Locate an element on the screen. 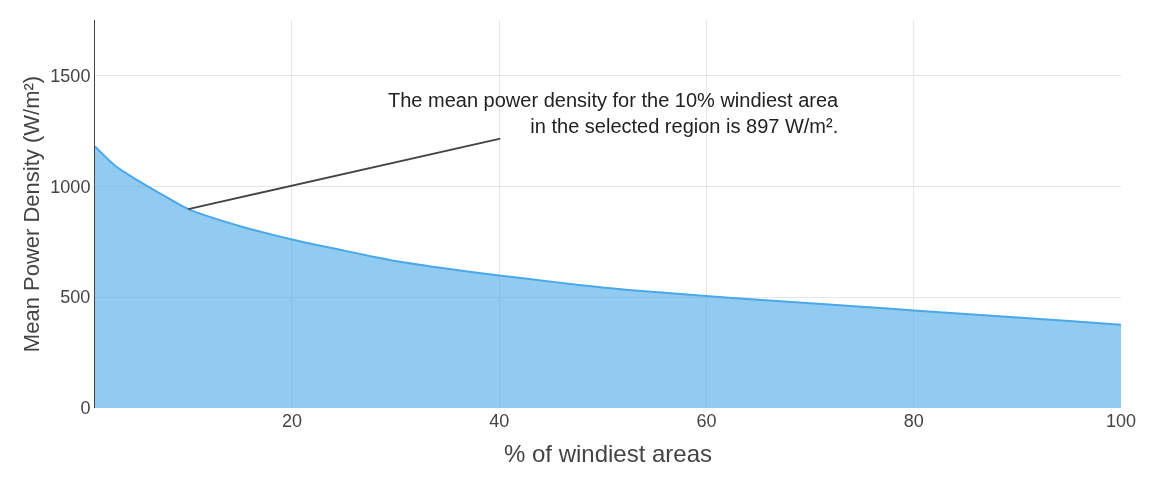  y-tick-label: 0 is located at coordinates (85, 408).